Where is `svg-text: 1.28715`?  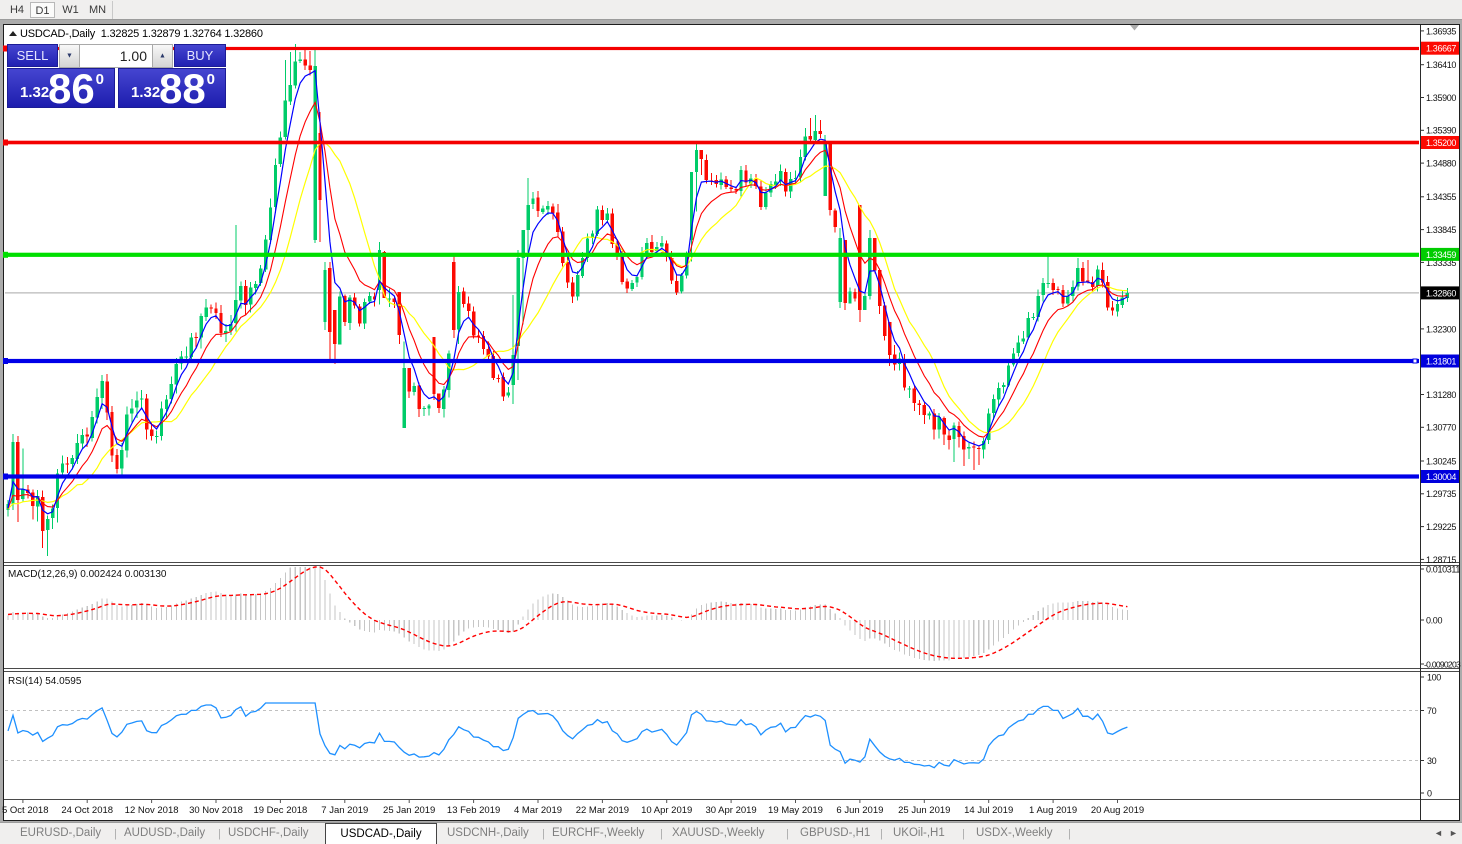
svg-text: 1.28715 is located at coordinates (1441, 560).